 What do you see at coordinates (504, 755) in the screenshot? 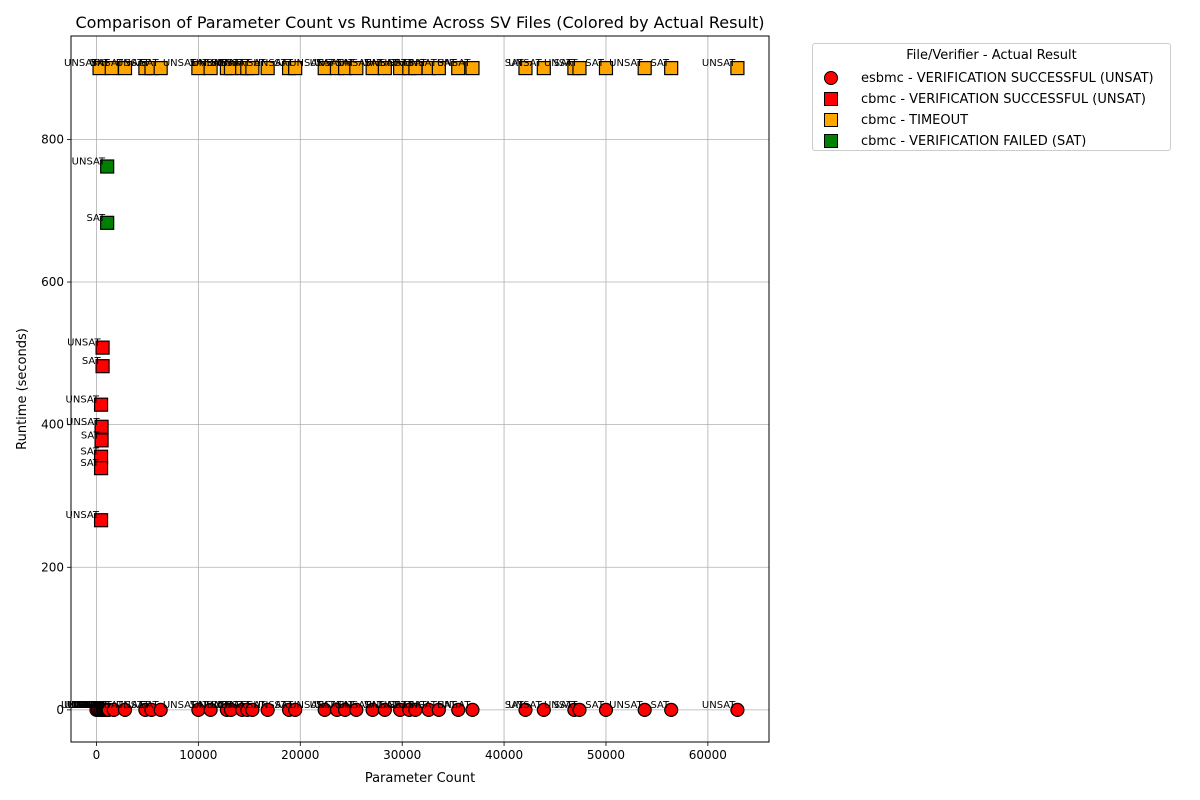
I see `x-tick-label: 40000` at bounding box center [504, 755].